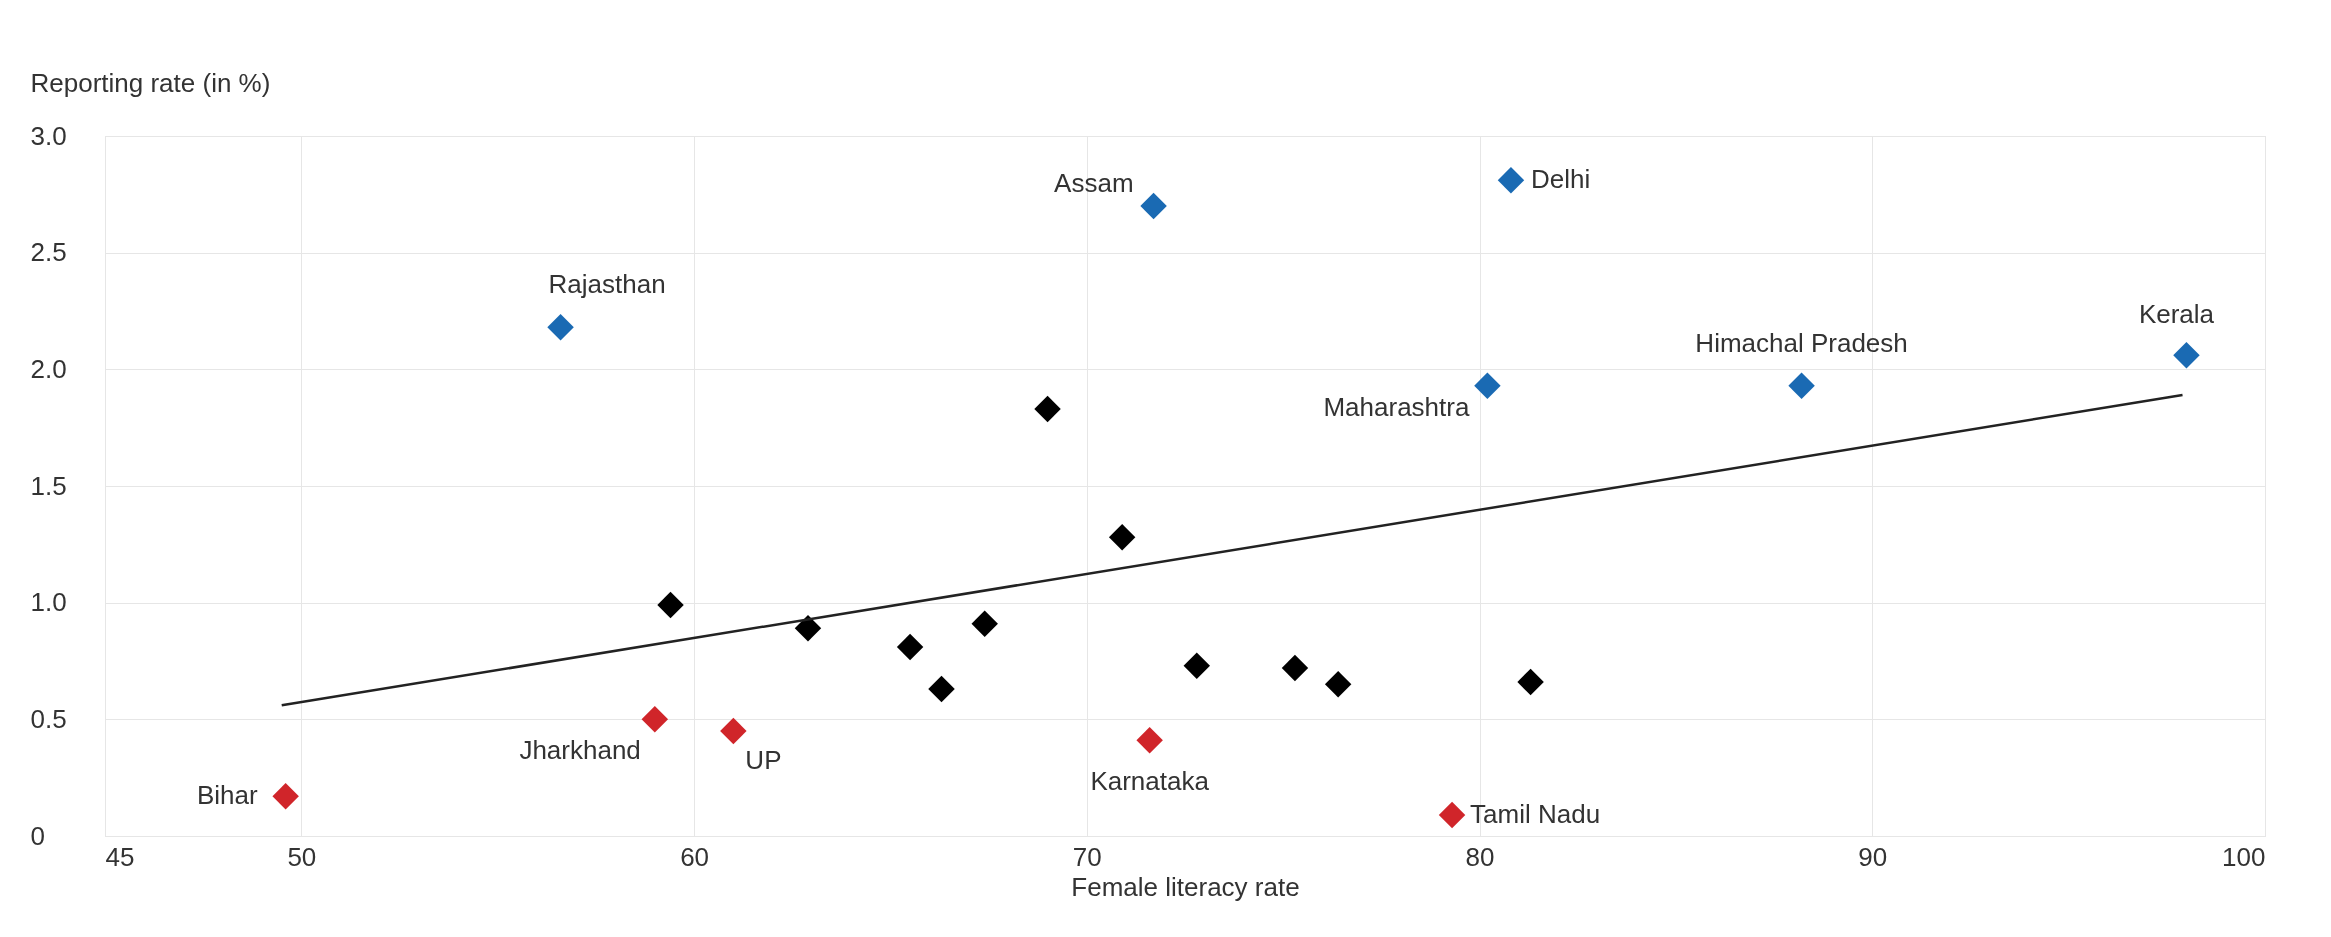 This screenshot has height=937, width=2331. What do you see at coordinates (48, 368) in the screenshot?
I see `y-tick-label: 2.0` at bounding box center [48, 368].